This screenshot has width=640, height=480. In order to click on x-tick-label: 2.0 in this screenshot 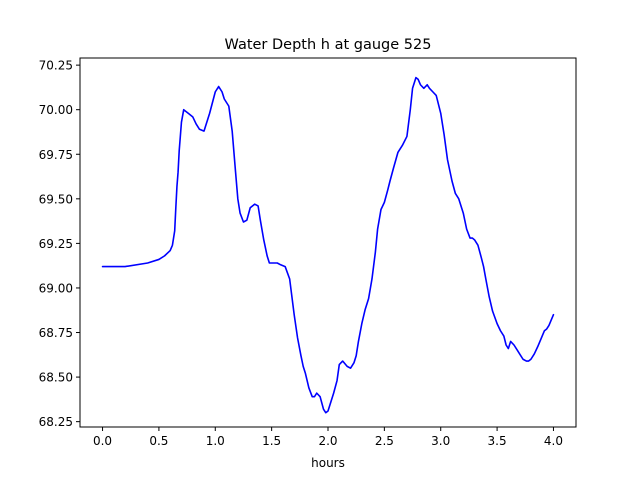, I will do `click(327, 441)`.